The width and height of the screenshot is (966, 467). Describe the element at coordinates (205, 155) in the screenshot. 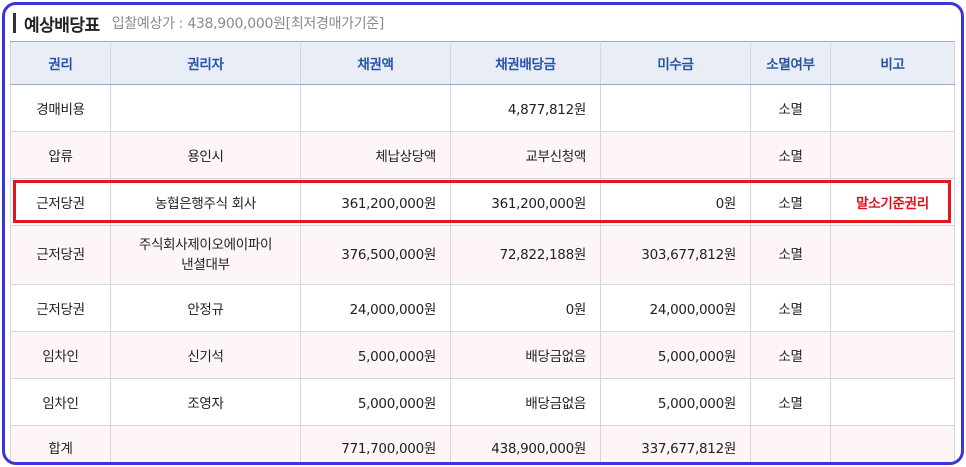

I see `cell-holder: 용인시` at that location.